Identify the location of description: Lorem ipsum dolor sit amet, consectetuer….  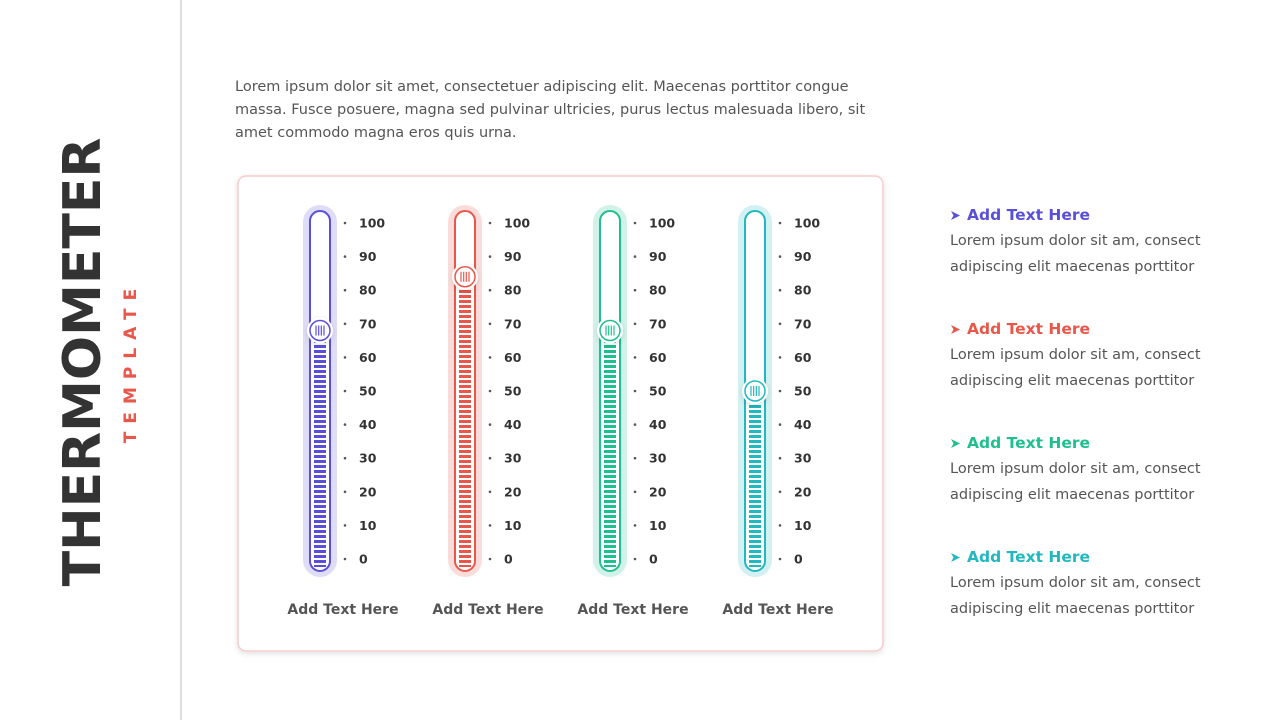
(550, 110).